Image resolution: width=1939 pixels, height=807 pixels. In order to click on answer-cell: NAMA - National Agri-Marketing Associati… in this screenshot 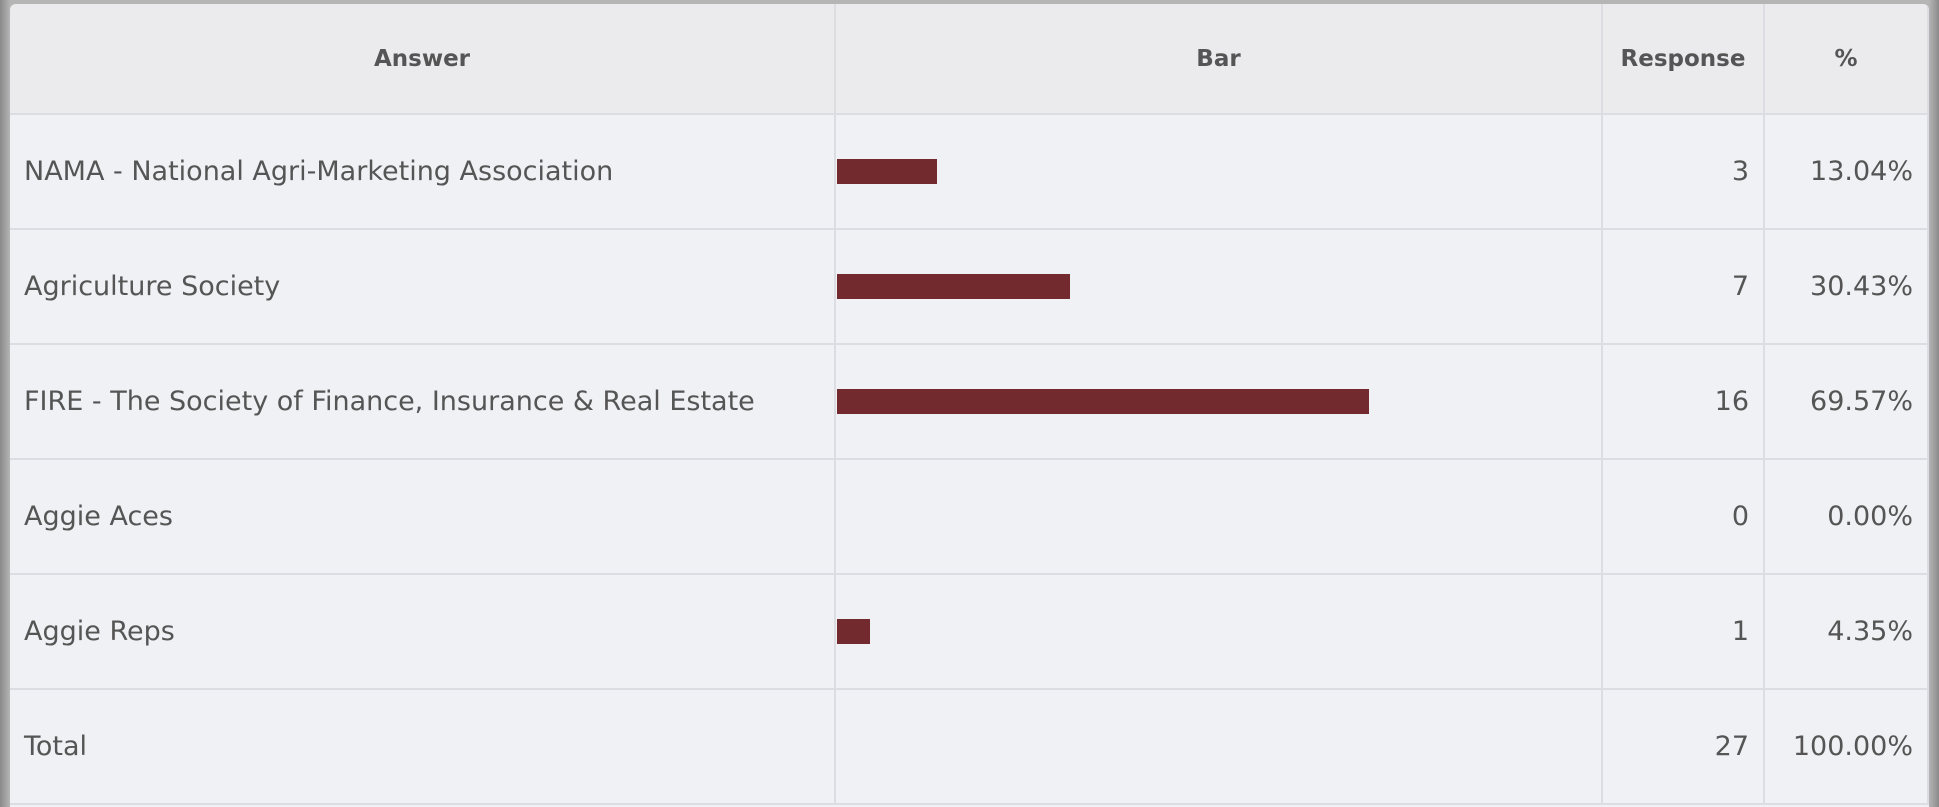, I will do `click(423, 172)`.